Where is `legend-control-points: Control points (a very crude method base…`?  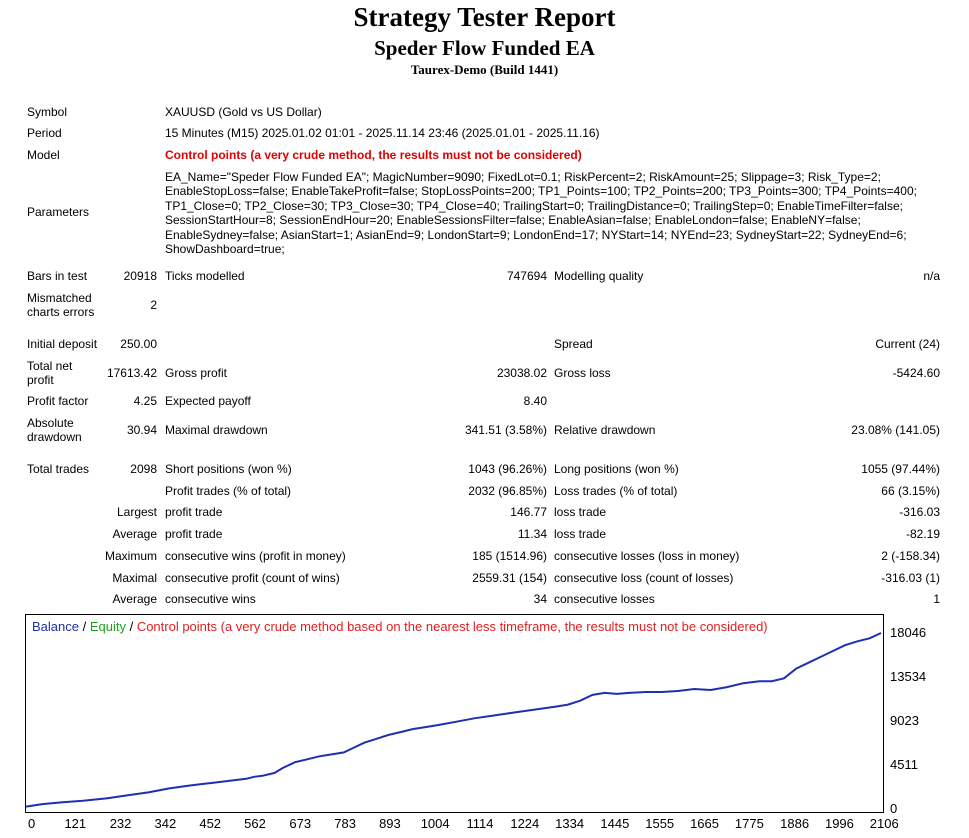
legend-control-points: Control points (a very crude method base… is located at coordinates (452, 626).